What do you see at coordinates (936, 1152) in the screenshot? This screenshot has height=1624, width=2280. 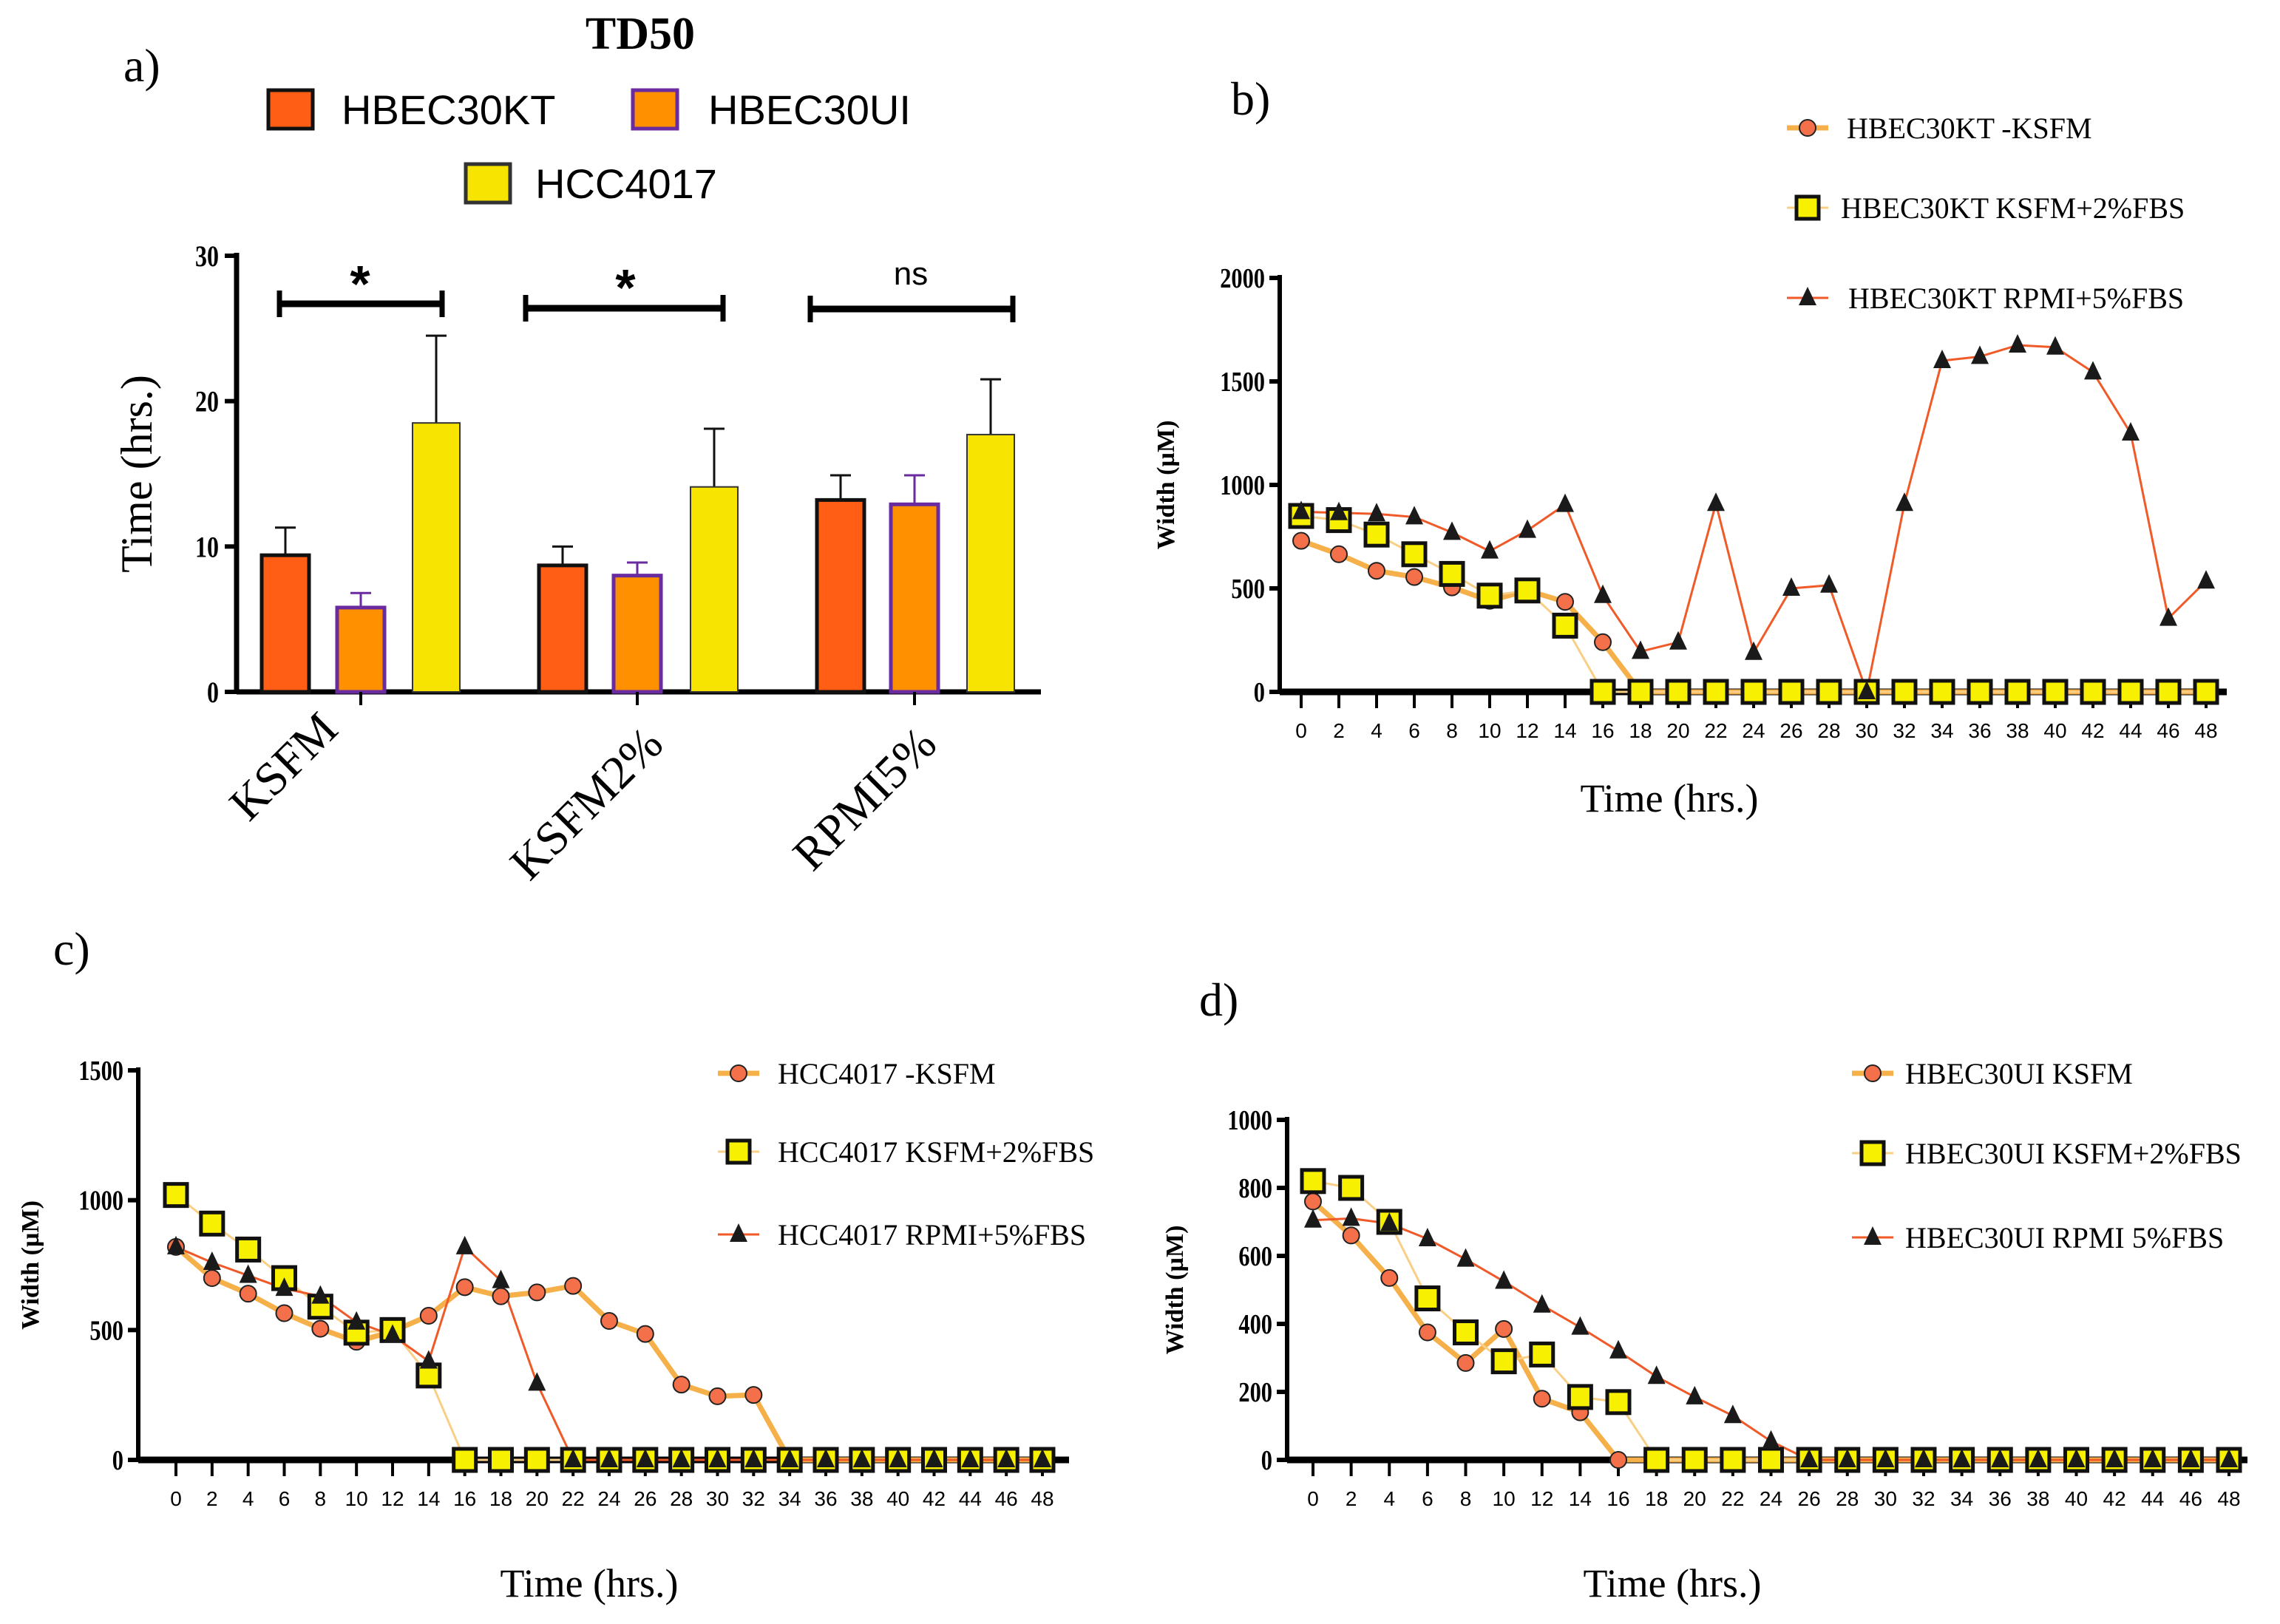 I see `legend-label: HCC4017 KSFM+2%FBS` at bounding box center [936, 1152].